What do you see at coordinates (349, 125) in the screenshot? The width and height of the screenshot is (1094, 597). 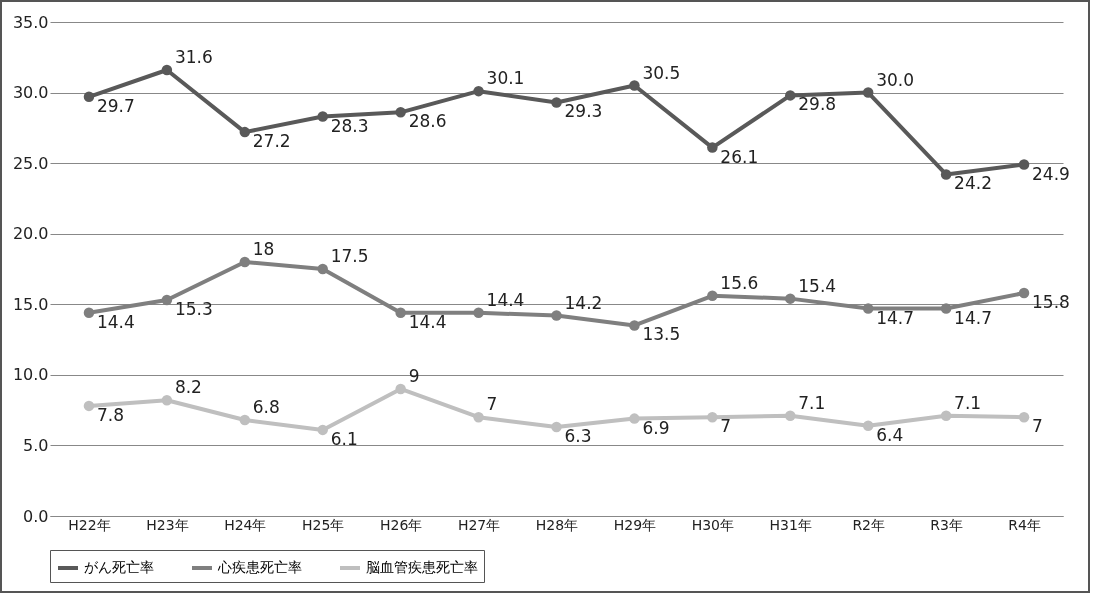 I see `data-label: 28.3` at bounding box center [349, 125].